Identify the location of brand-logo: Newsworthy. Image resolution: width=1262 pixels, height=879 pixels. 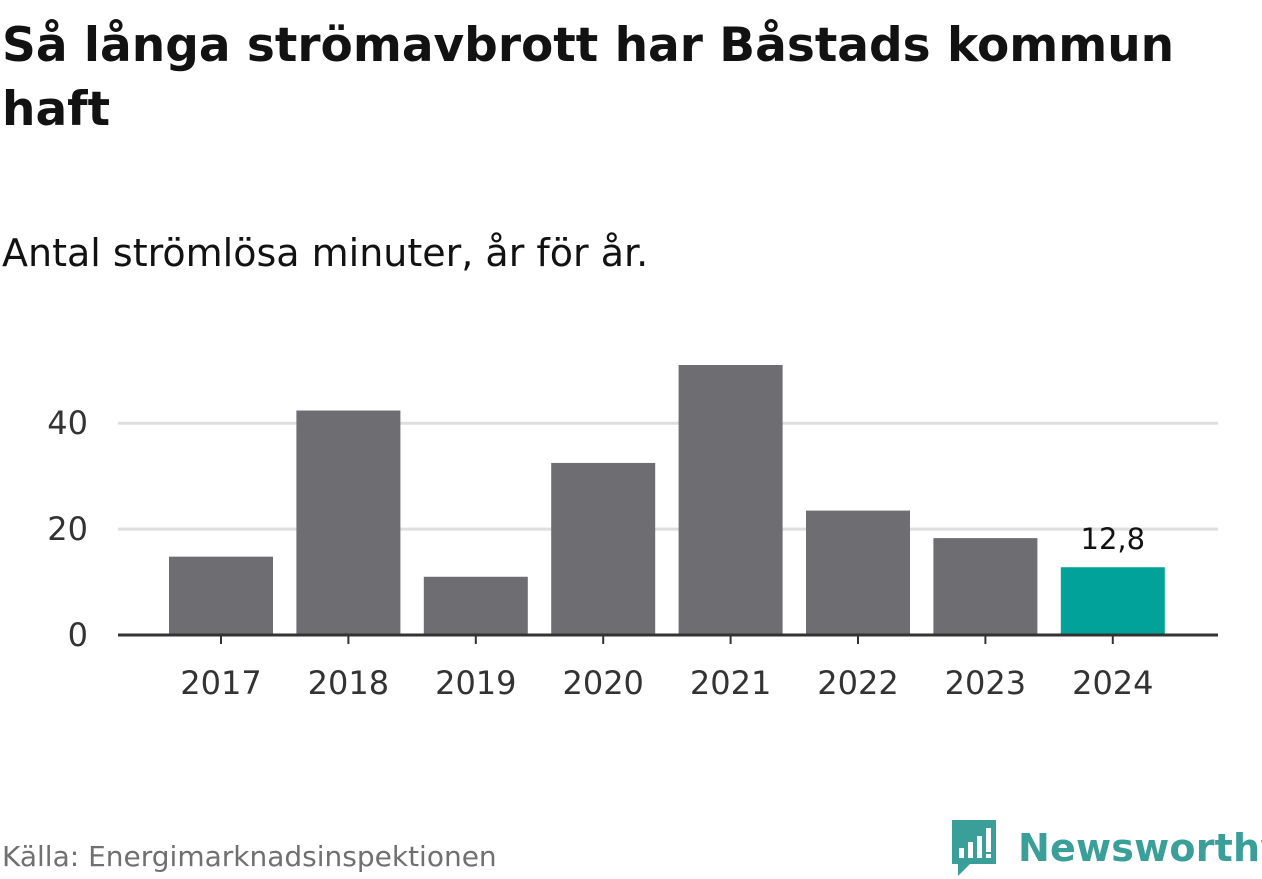
(1106, 848).